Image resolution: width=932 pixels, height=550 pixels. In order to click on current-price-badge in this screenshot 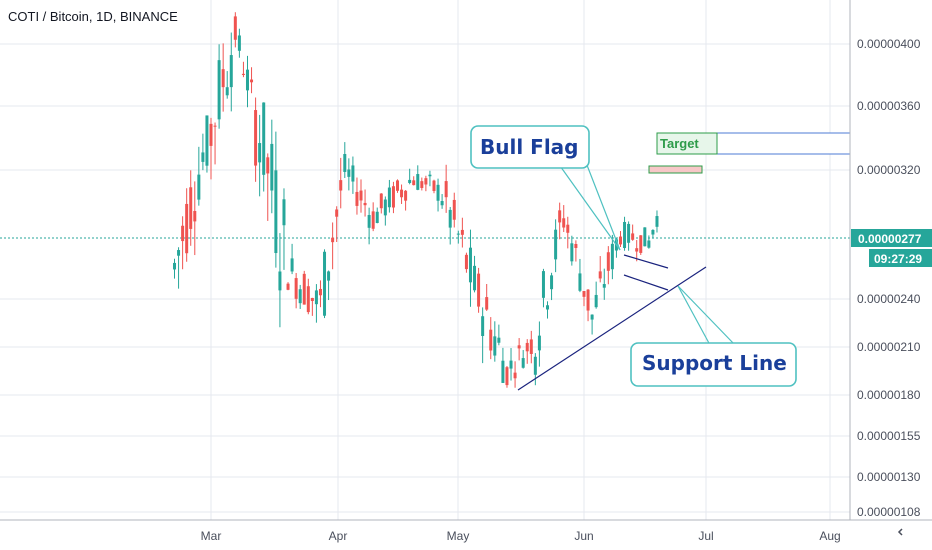, I will do `click(891, 238)`.